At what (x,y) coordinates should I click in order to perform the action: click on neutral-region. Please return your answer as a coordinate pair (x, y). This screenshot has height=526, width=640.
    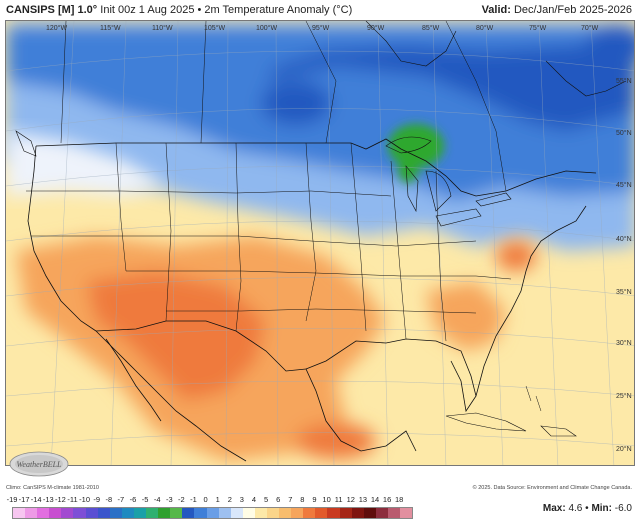
    Looking at the image, I should click on (86, 163).